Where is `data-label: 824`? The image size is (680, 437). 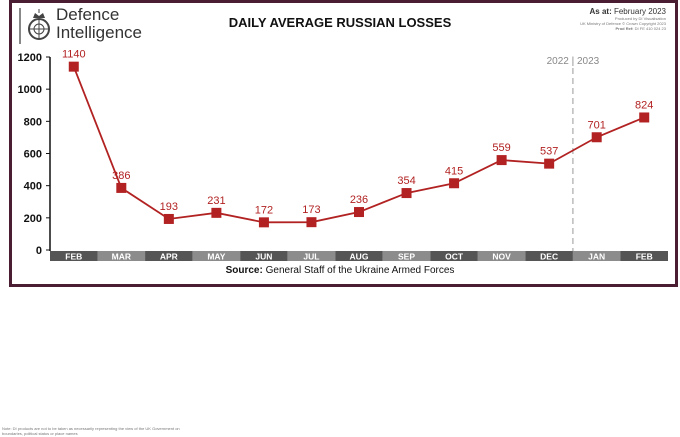 data-label: 824 is located at coordinates (644, 105).